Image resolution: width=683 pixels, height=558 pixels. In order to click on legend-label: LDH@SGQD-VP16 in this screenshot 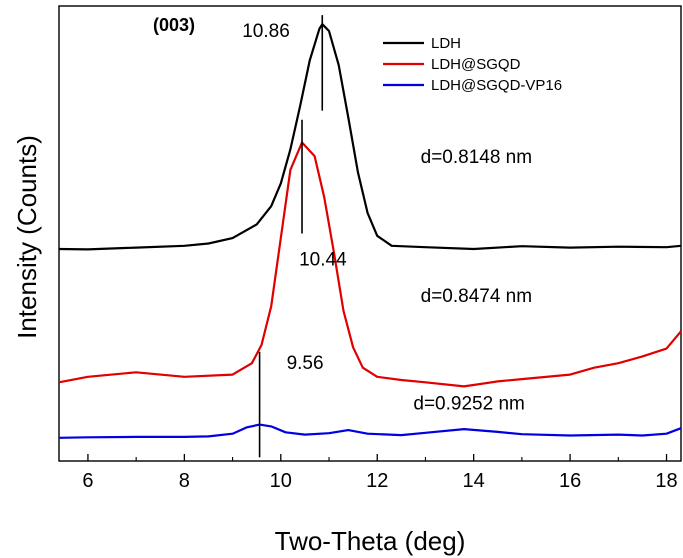, I will do `click(496, 85)`.